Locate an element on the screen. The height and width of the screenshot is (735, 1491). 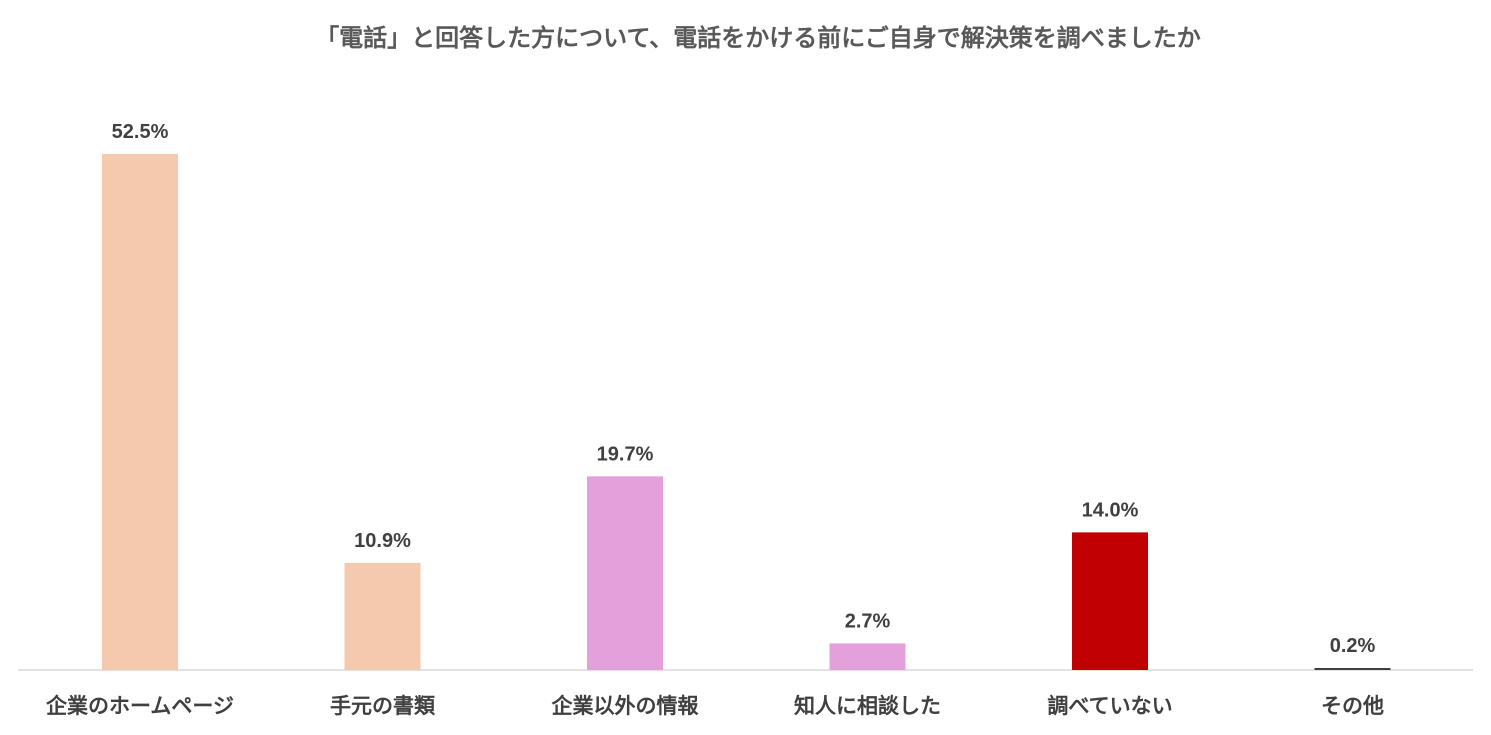
chart-title: 「電話」と回答した方について、電話をかける前にご自身で解決策を調べましたか is located at coordinates (758, 38).